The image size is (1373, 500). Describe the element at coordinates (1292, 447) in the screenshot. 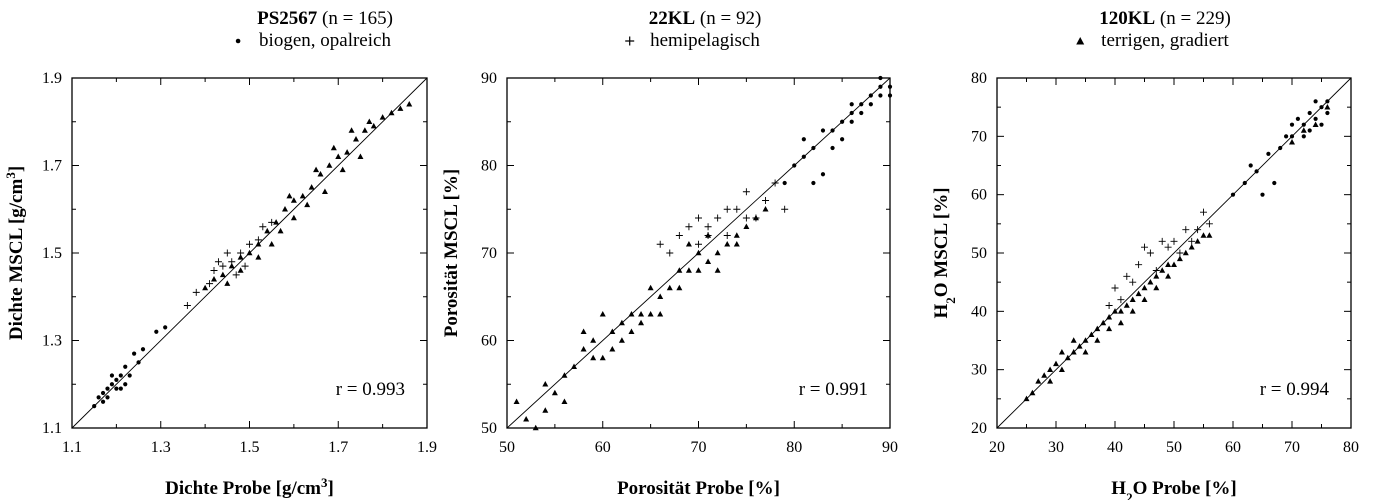

I see `x-tick-label: 70` at that location.